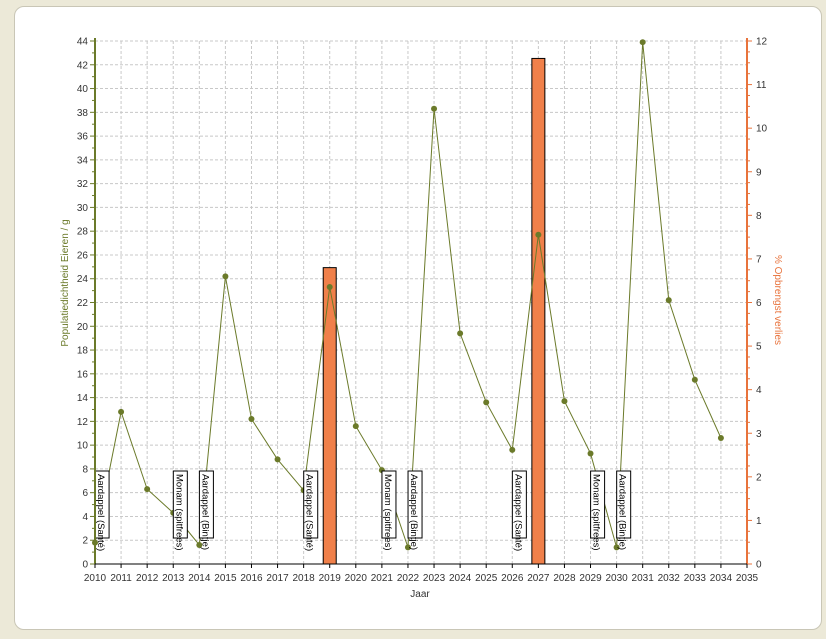 The image size is (826, 639). I want to click on y-tick-label-left: 8, so click(85, 469).